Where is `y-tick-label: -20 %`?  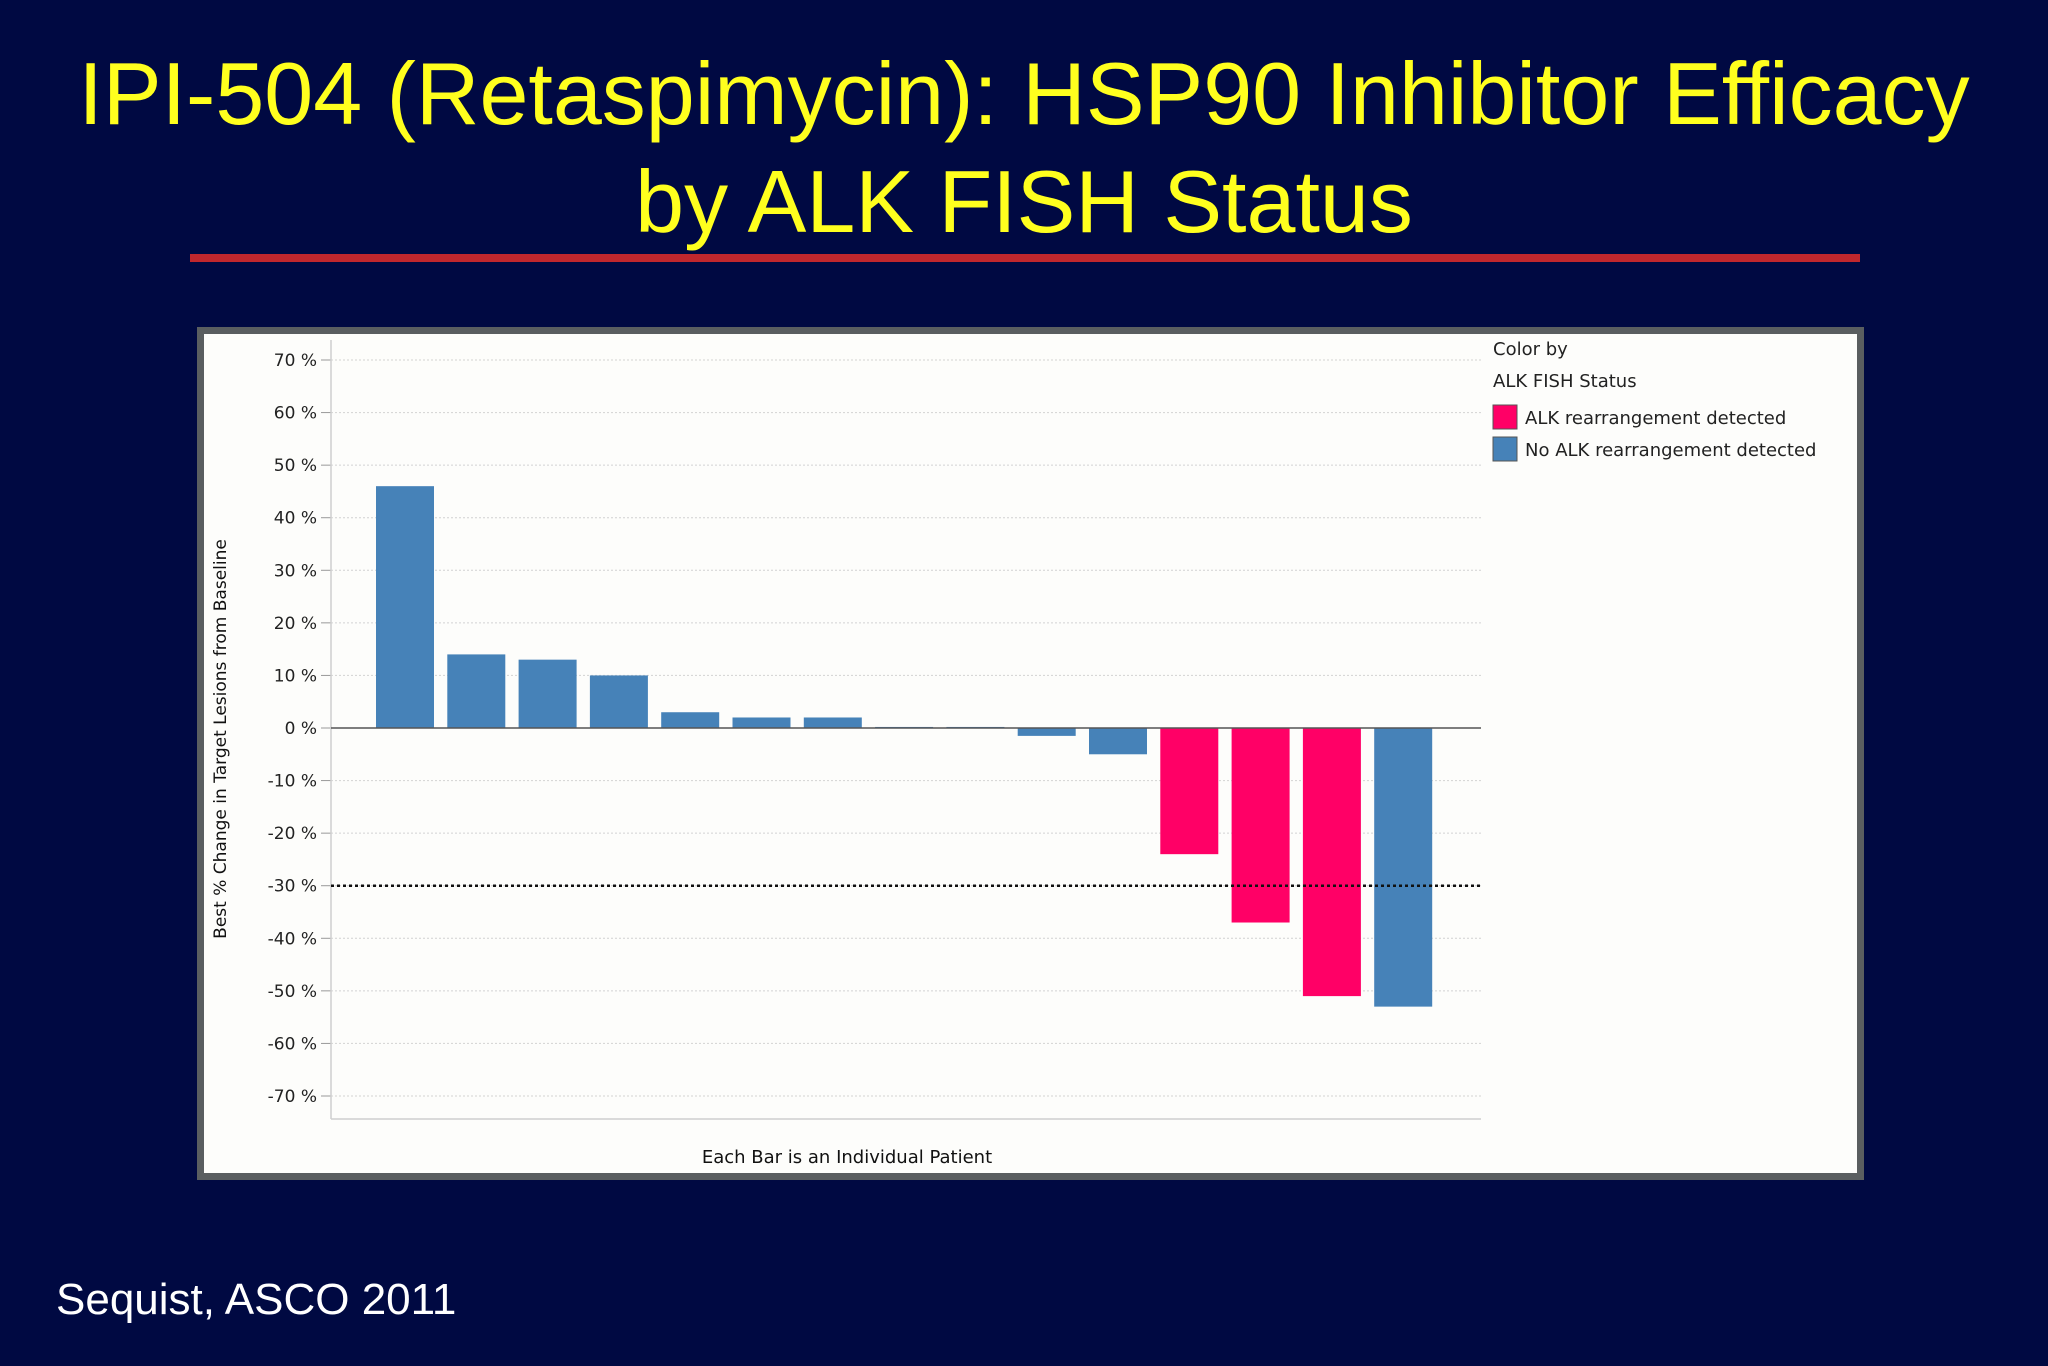 y-tick-label: -20 % is located at coordinates (292, 834).